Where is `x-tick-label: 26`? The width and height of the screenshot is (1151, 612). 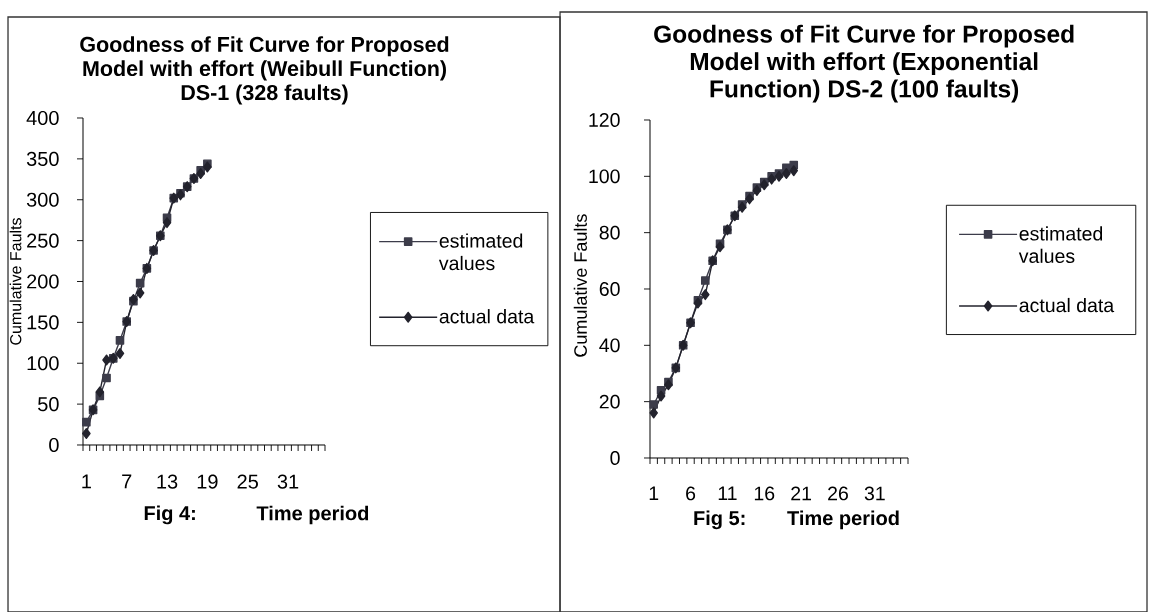 x-tick-label: 26 is located at coordinates (838, 493).